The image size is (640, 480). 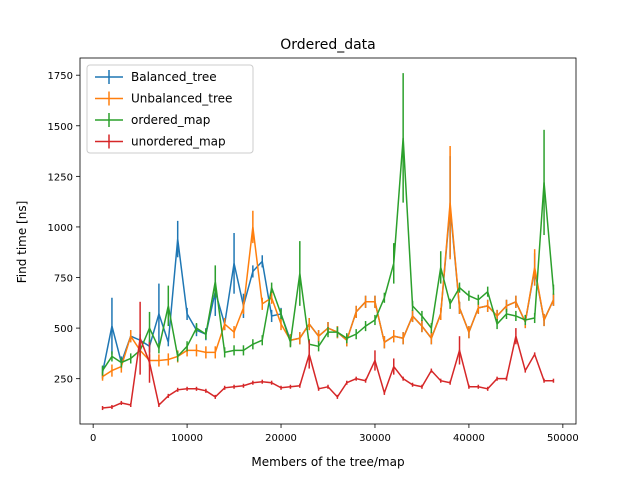 I want to click on y-tick-label: 1250, so click(x=60, y=177).